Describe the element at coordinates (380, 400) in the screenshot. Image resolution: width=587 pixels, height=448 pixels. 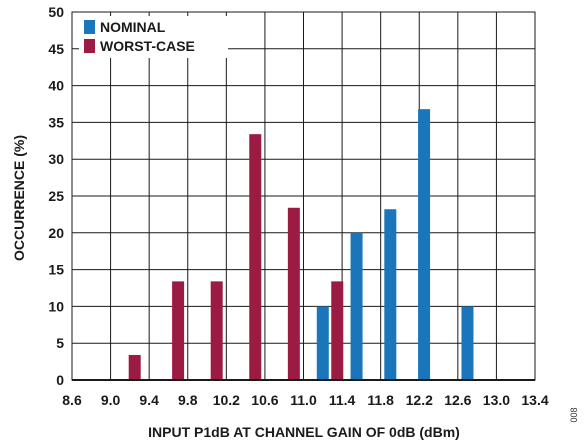
I see `x-tick-label: 11.8` at that location.